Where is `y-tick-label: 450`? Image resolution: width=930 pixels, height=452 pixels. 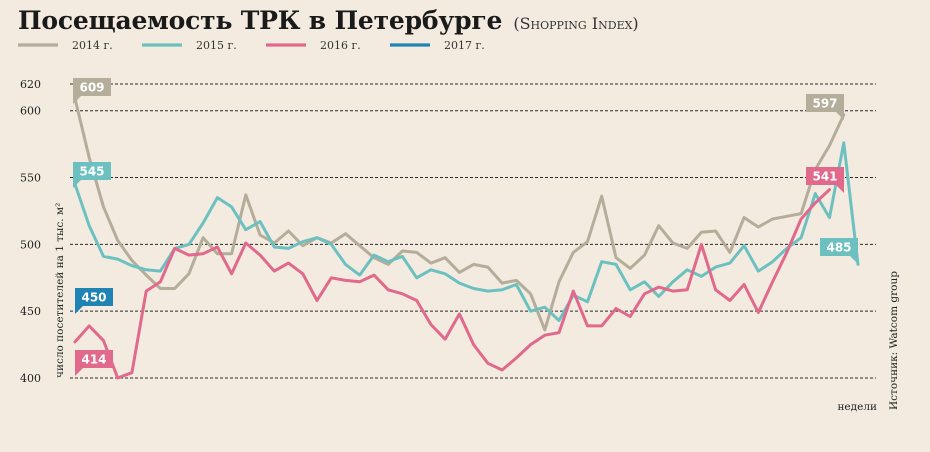 y-tick-label: 450 is located at coordinates (30, 311).